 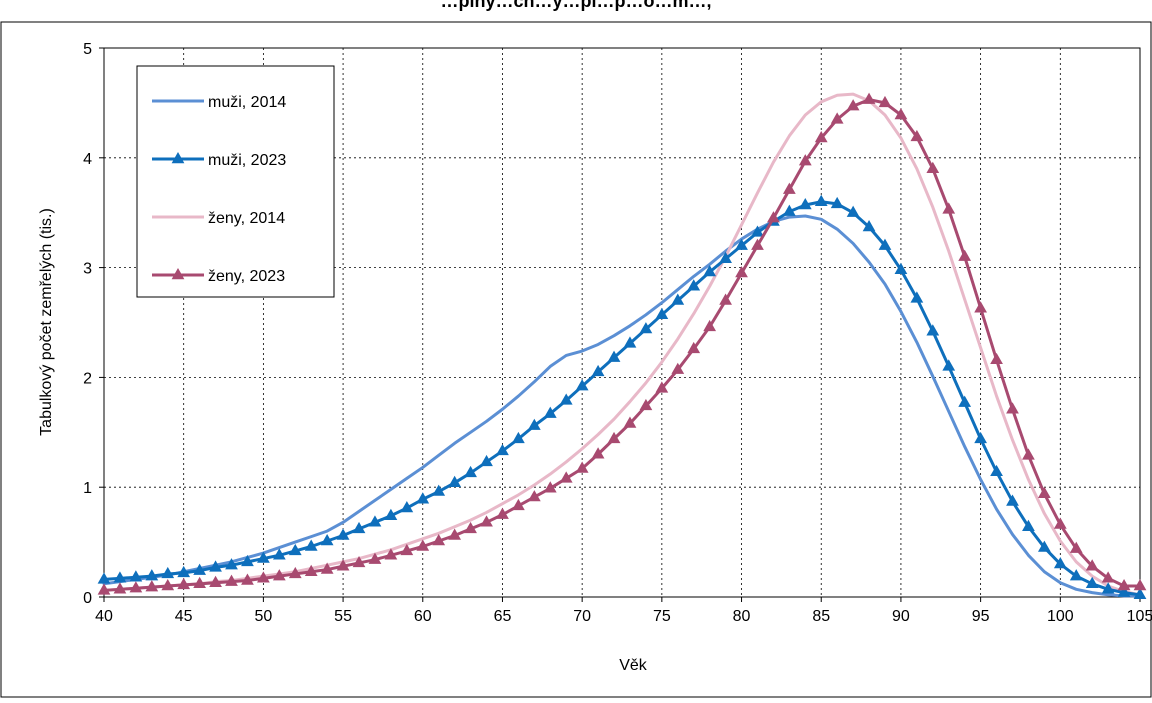 I want to click on y-axis-title: Tabulkový počet zemřelých (tis.), so click(x=46, y=322).